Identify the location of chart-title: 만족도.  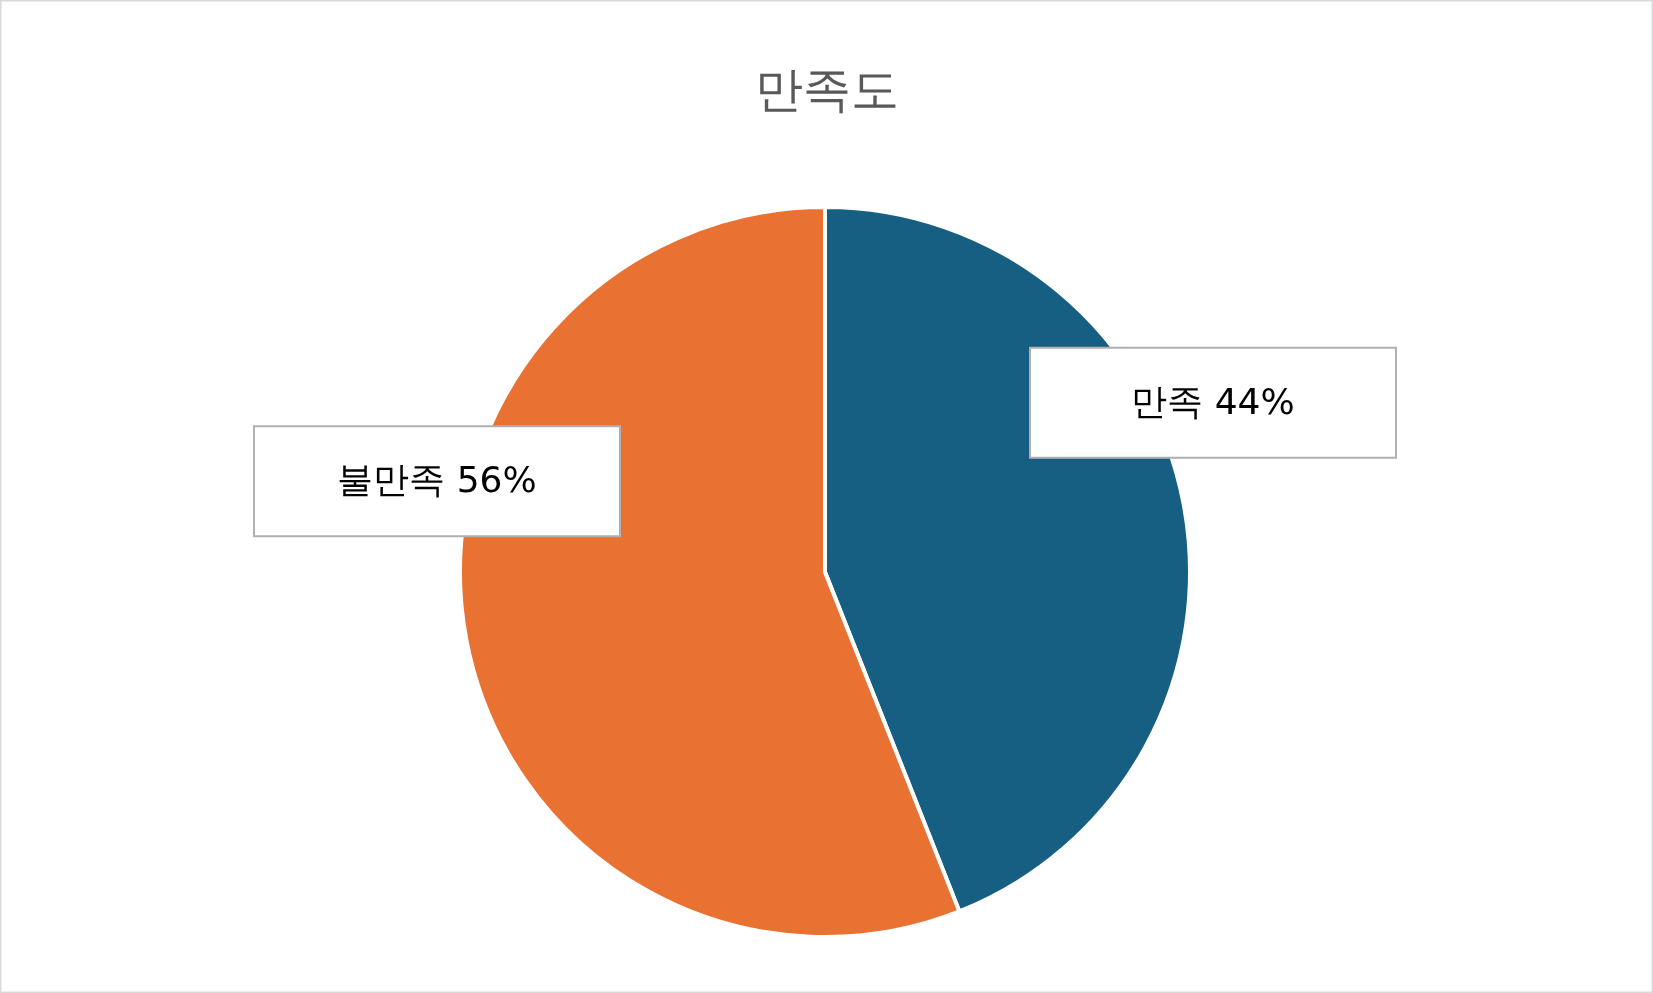
(826, 89).